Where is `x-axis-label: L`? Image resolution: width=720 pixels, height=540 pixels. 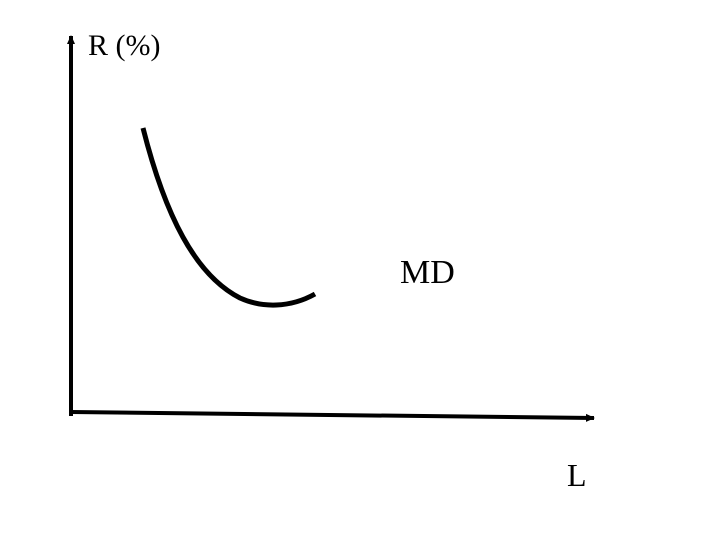 x-axis-label: L is located at coordinates (577, 475).